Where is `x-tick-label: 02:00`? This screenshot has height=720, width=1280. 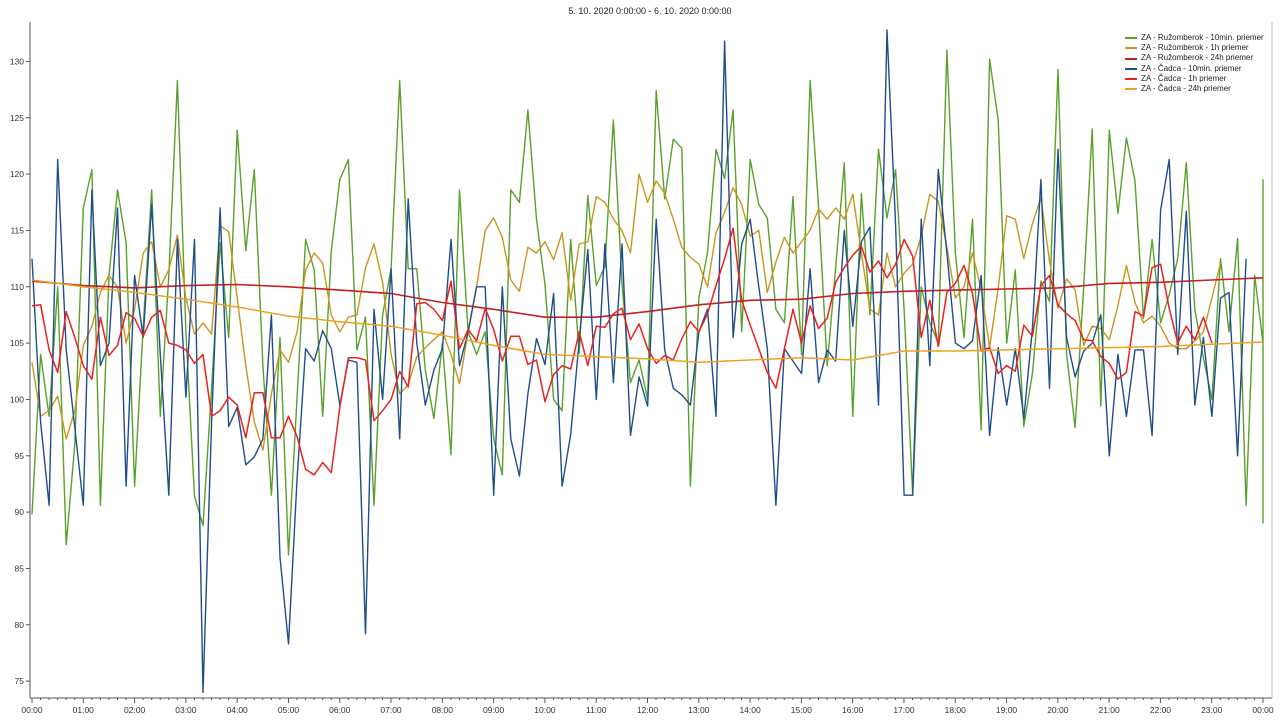 x-tick-label: 02:00 is located at coordinates (135, 710).